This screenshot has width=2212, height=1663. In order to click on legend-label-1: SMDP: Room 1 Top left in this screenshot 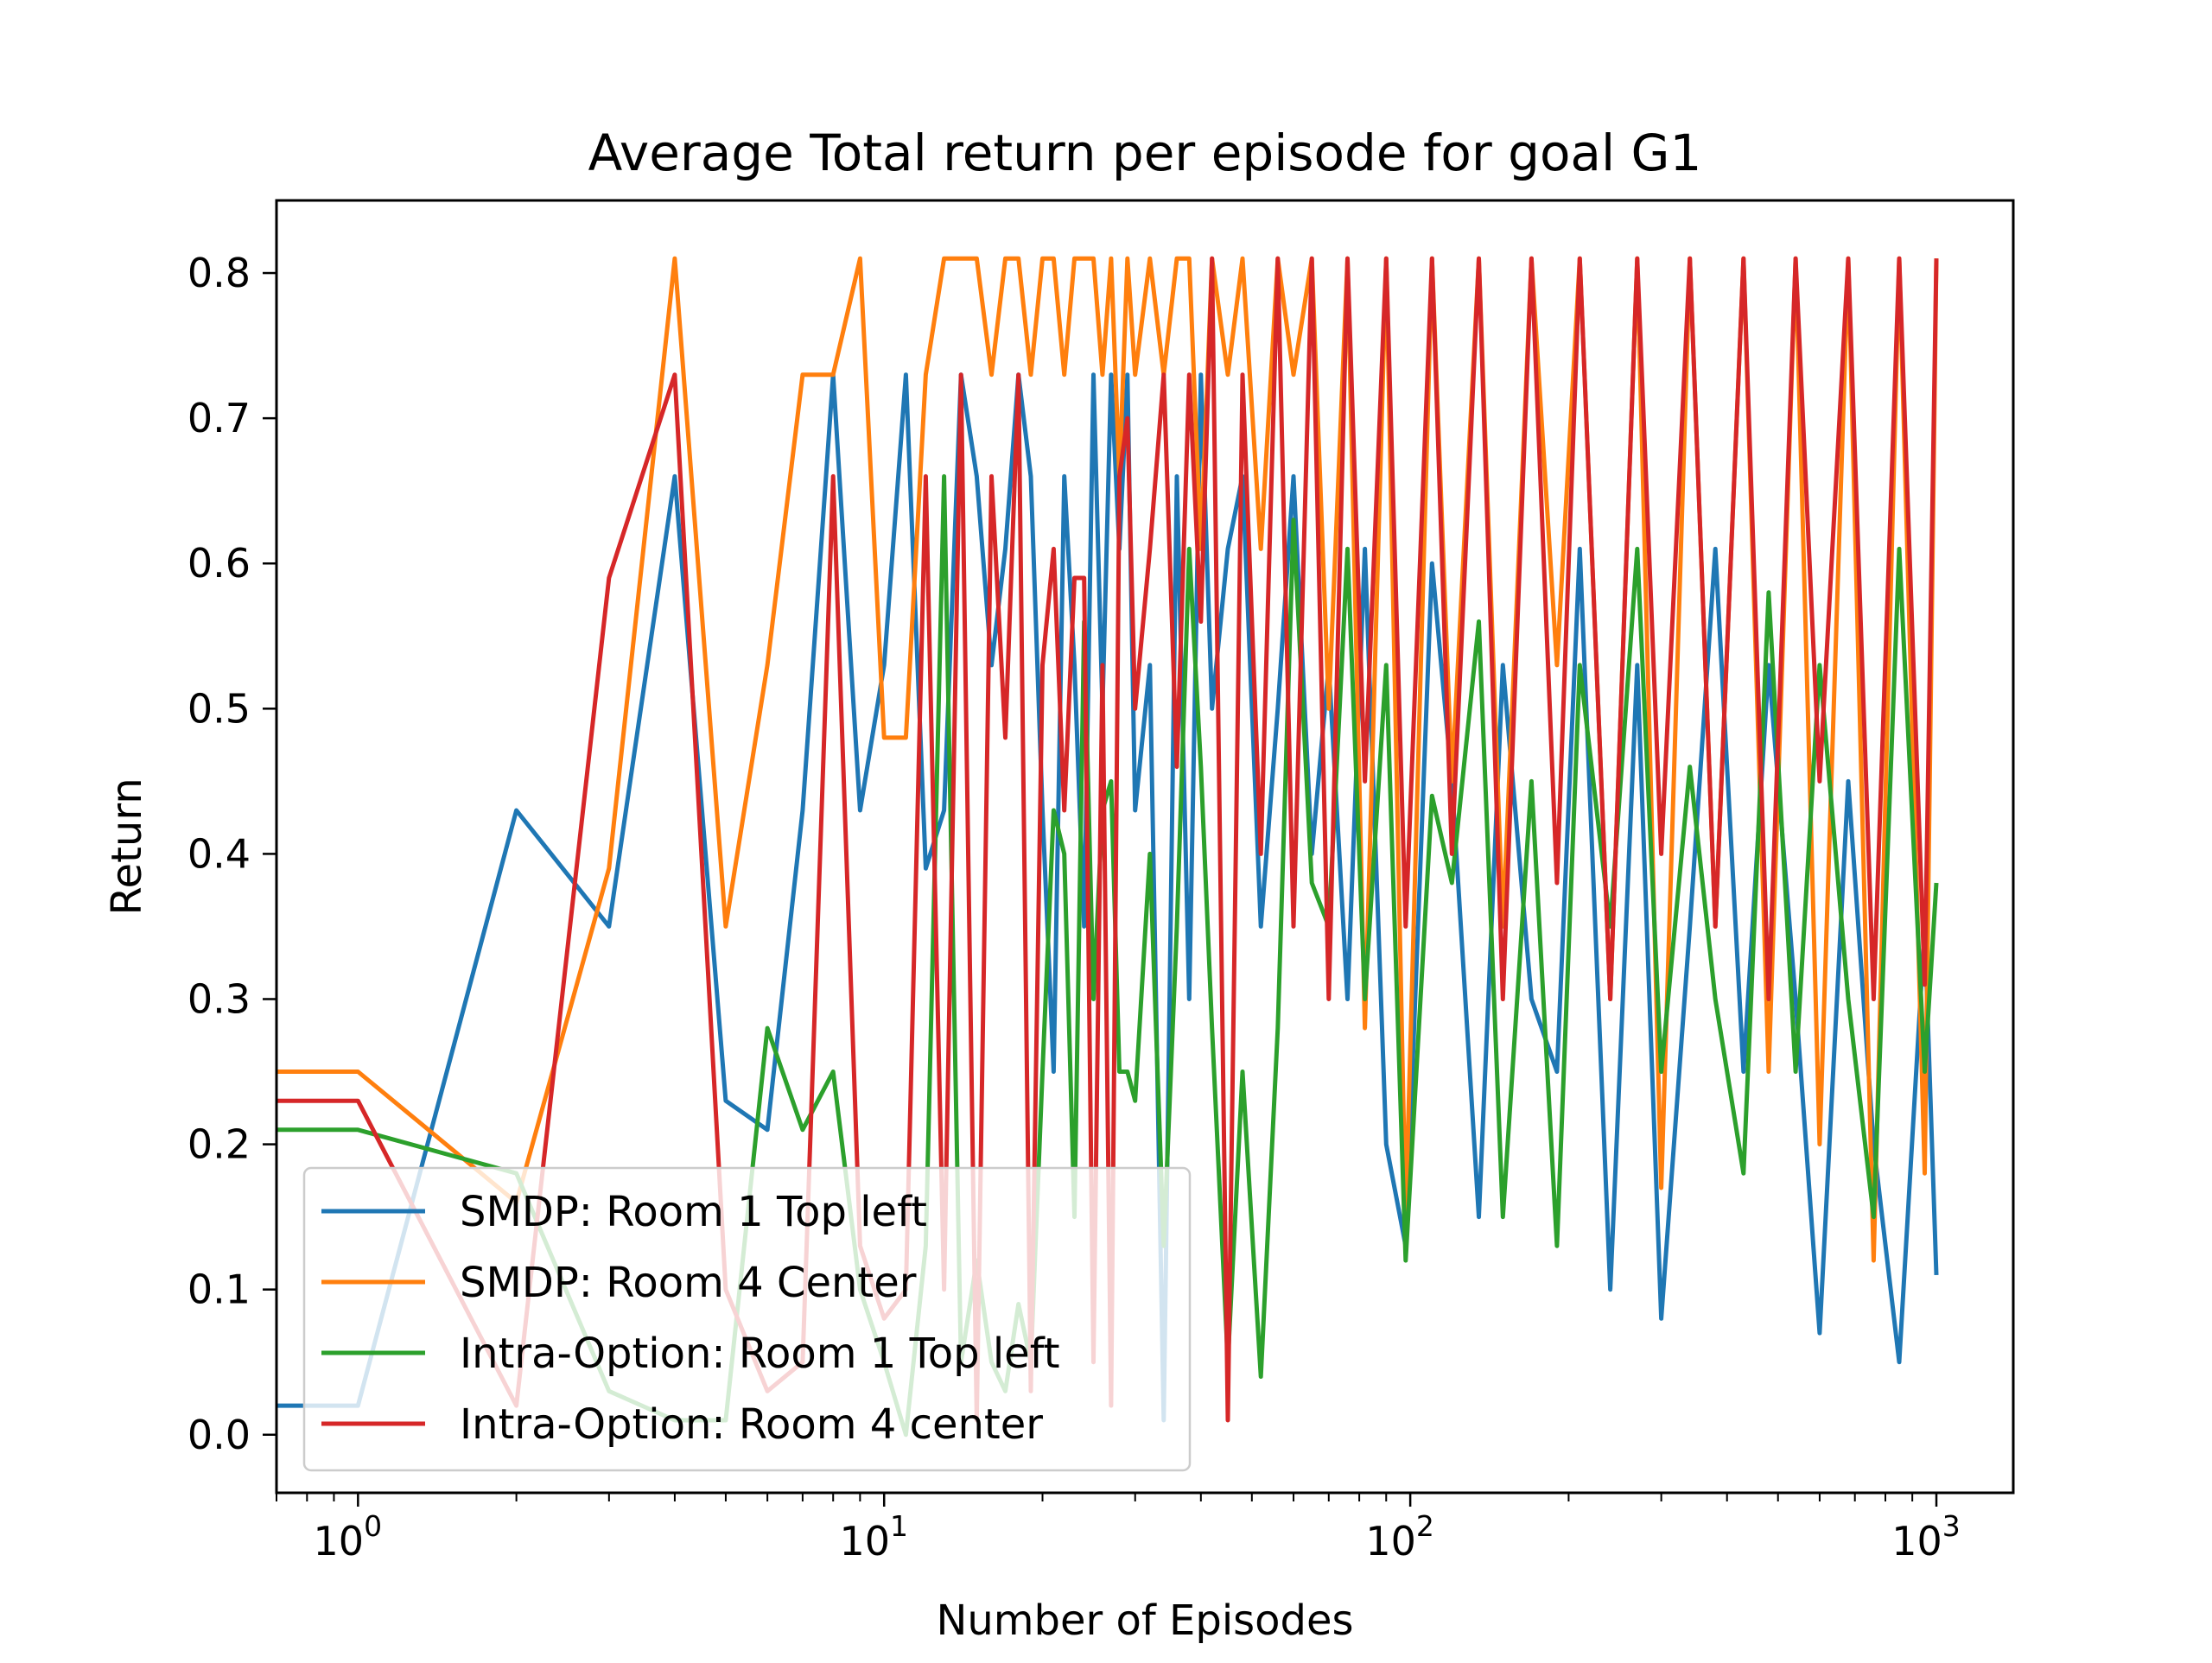, I will do `click(693, 1212)`.